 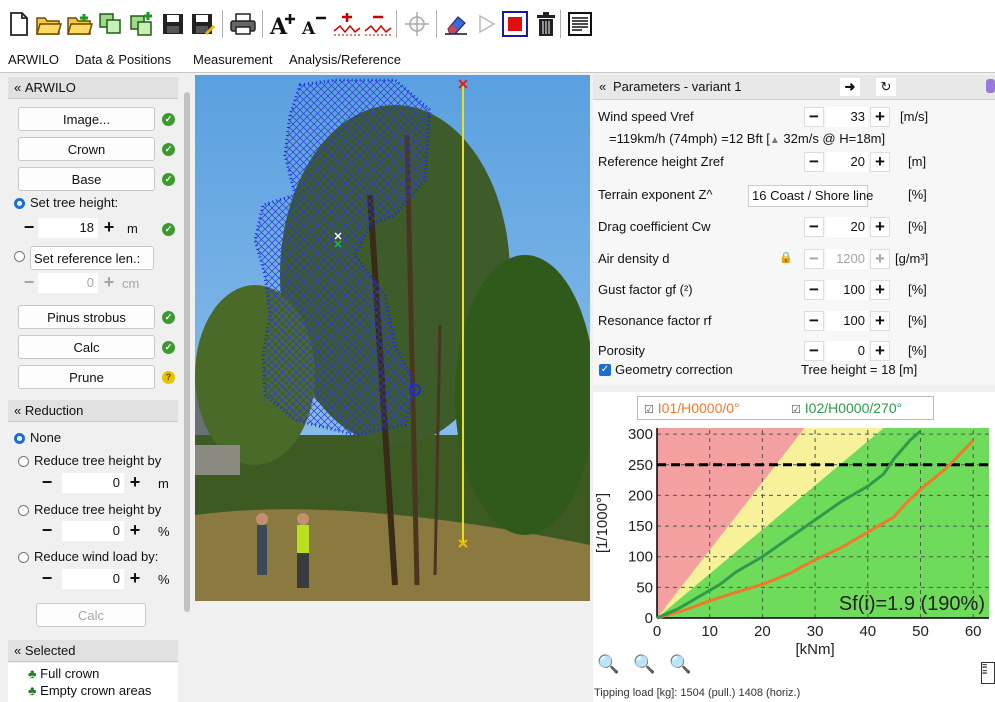 What do you see at coordinates (886, 87) in the screenshot?
I see `reset-icon: ↻` at bounding box center [886, 87].